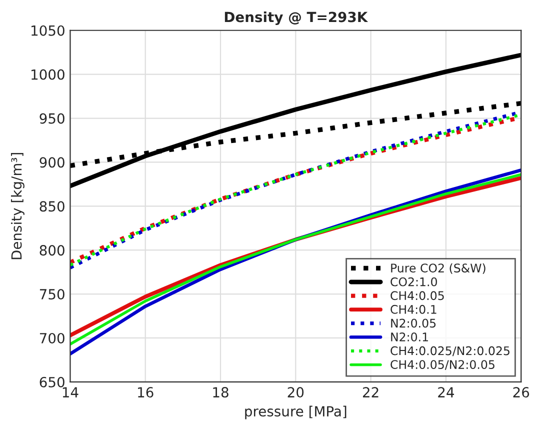 The image size is (540, 434). Describe the element at coordinates (413, 281) in the screenshot. I see `legend-label: CO2:1.0` at that location.